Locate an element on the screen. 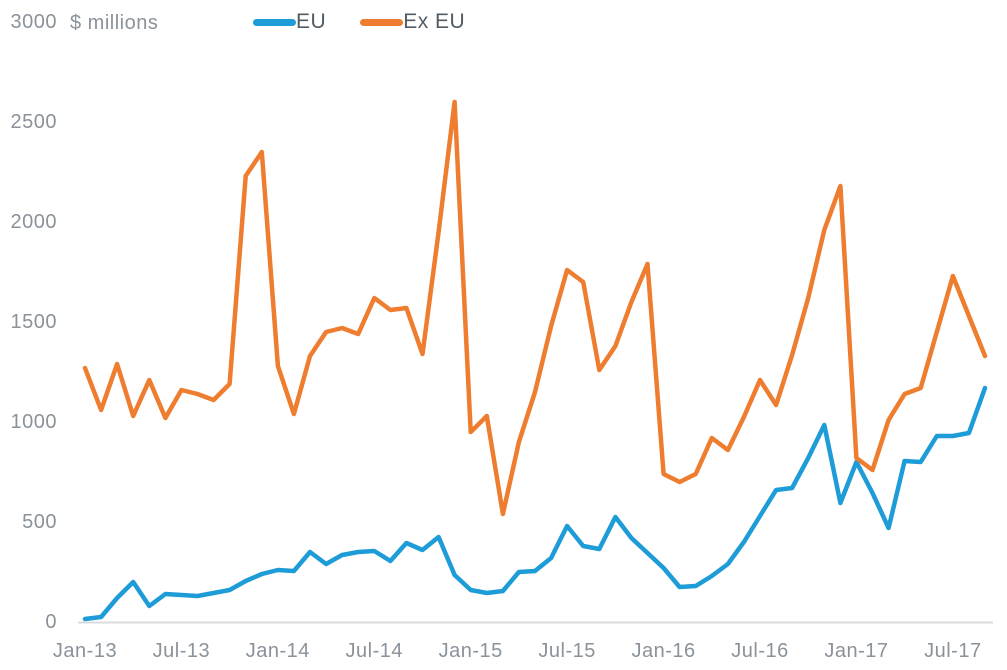 This screenshot has height=670, width=1007. x-tick-label: Jul-14 is located at coordinates (374, 651).